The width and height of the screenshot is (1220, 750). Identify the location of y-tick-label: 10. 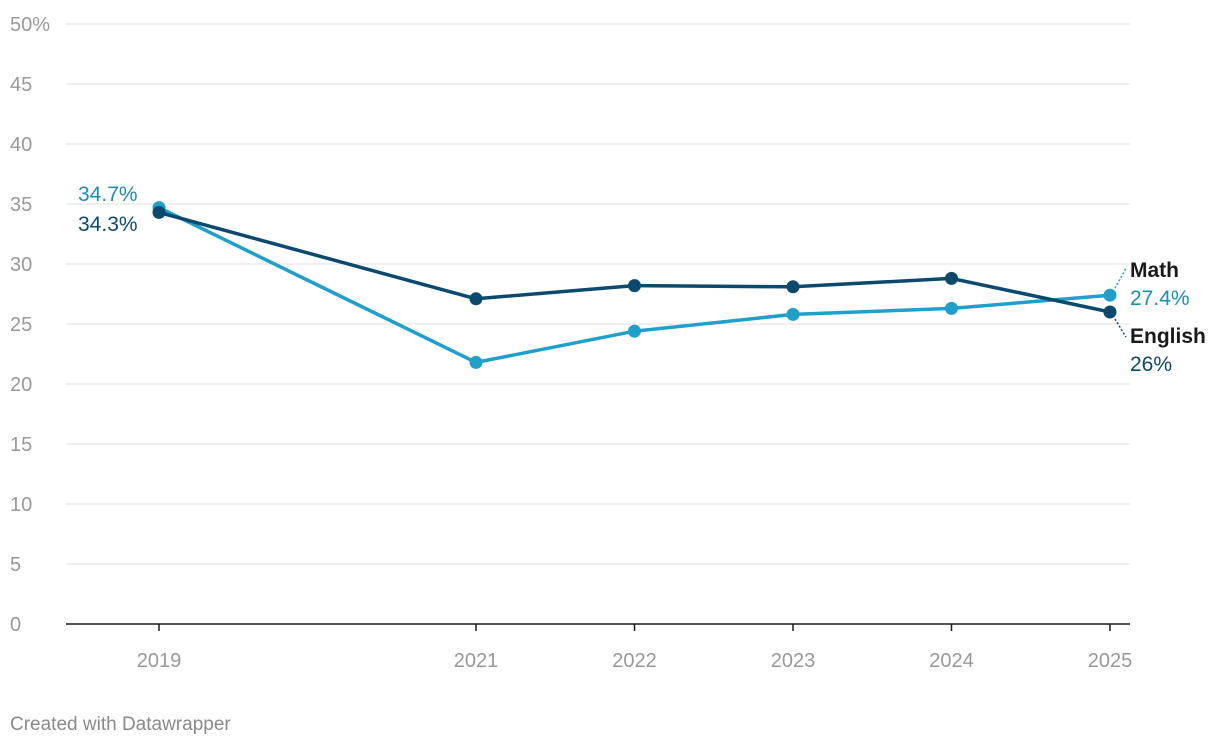
(21, 505).